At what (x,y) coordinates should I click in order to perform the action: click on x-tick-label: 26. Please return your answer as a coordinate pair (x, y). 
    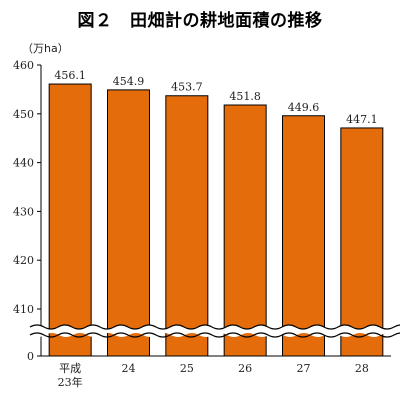
    Looking at the image, I should click on (245, 368).